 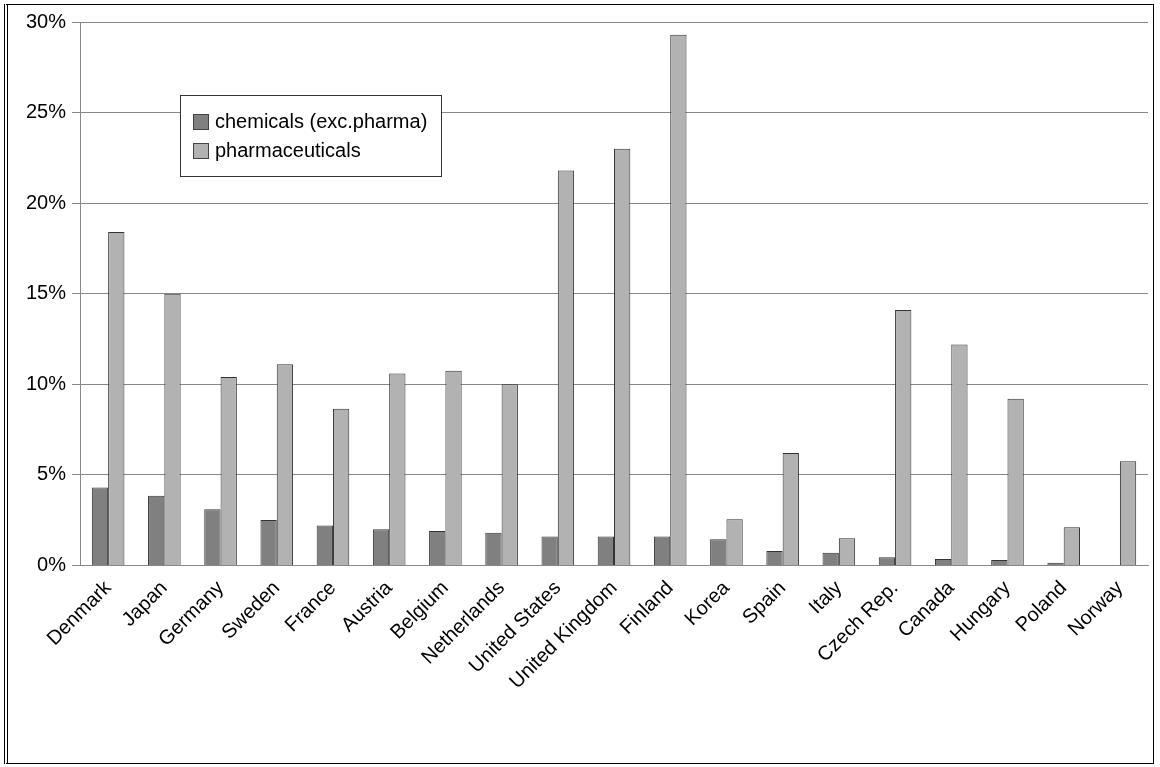 What do you see at coordinates (46, 382) in the screenshot?
I see `y-tick-label: 10%` at bounding box center [46, 382].